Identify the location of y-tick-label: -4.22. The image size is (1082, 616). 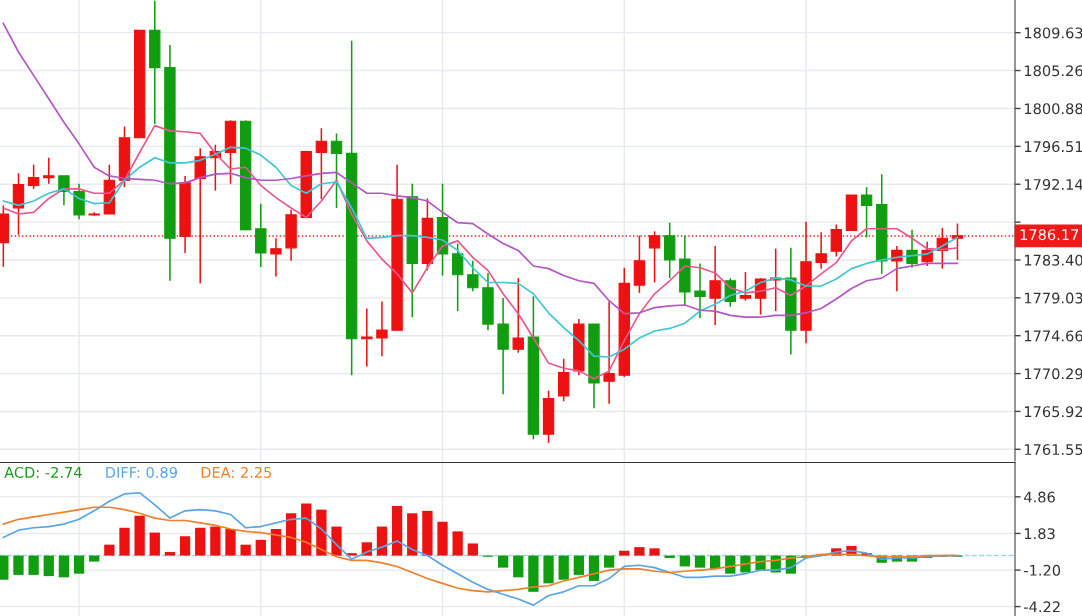
(1042, 607).